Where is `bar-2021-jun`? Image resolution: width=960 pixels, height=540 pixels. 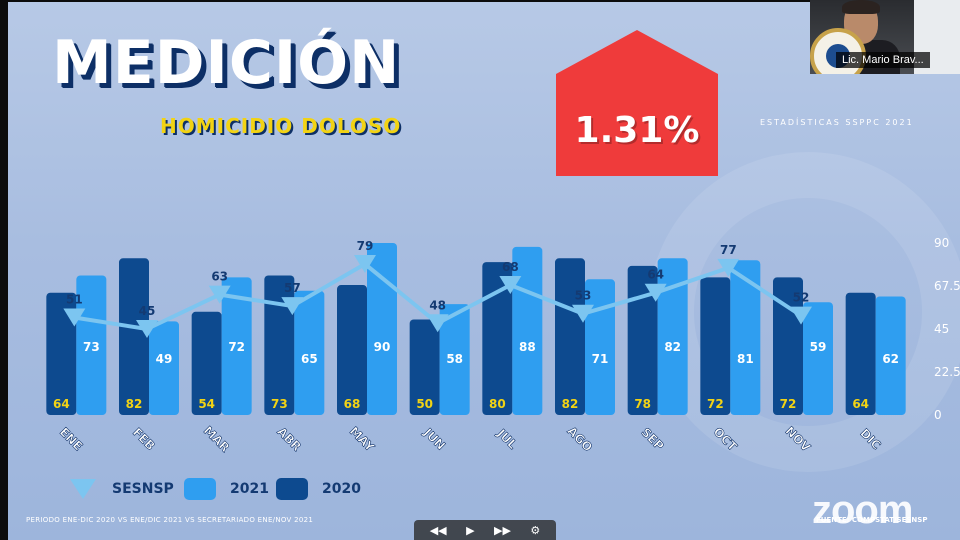
bar-2021-jun is located at coordinates (454, 359).